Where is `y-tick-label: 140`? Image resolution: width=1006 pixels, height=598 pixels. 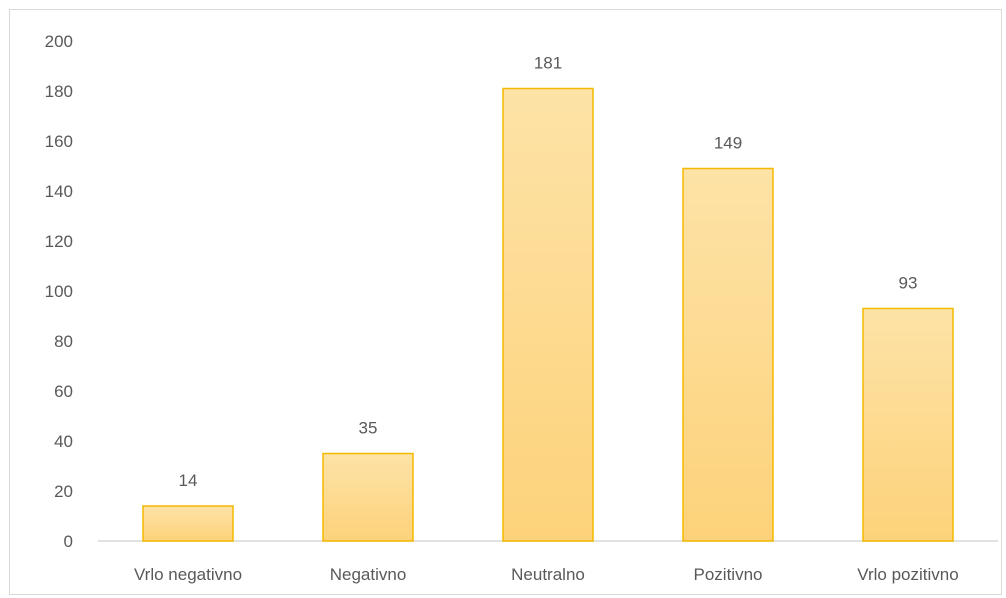 y-tick-label: 140 is located at coordinates (59, 191).